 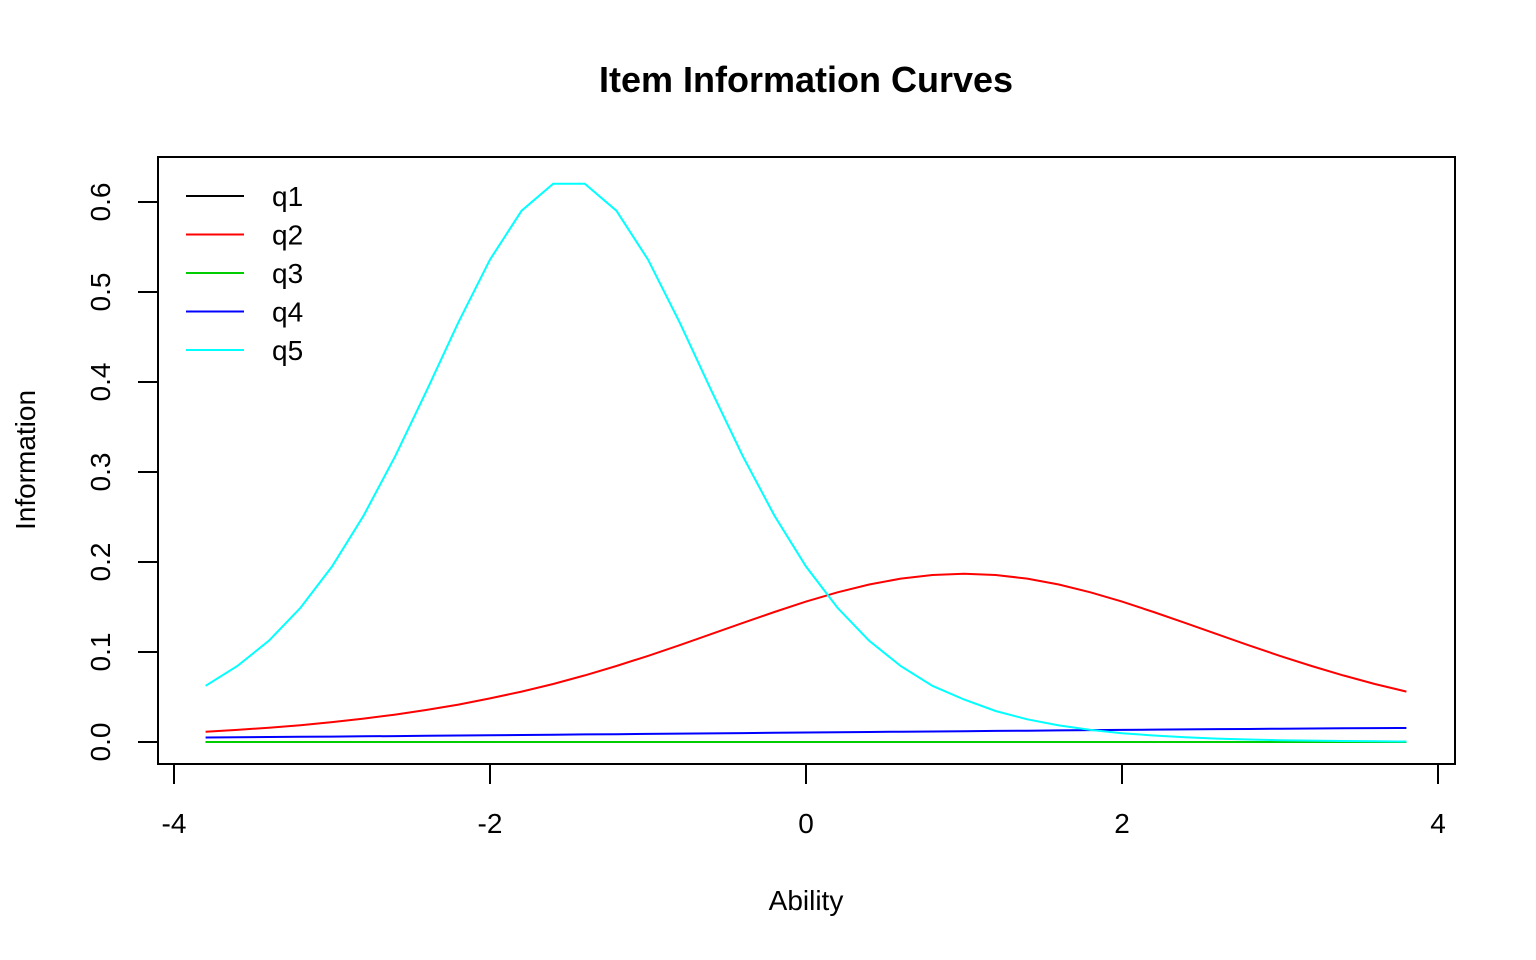 I want to click on legend-label-q4: q4, so click(x=287, y=312).